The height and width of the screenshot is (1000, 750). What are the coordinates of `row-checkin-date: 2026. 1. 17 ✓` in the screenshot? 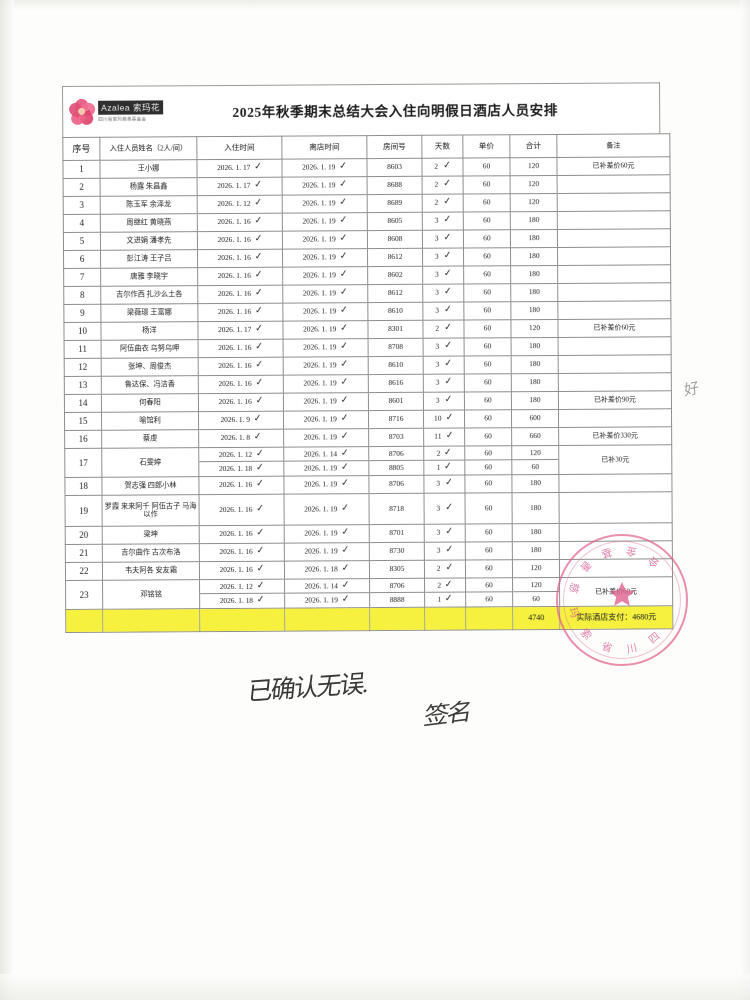 It's located at (240, 186).